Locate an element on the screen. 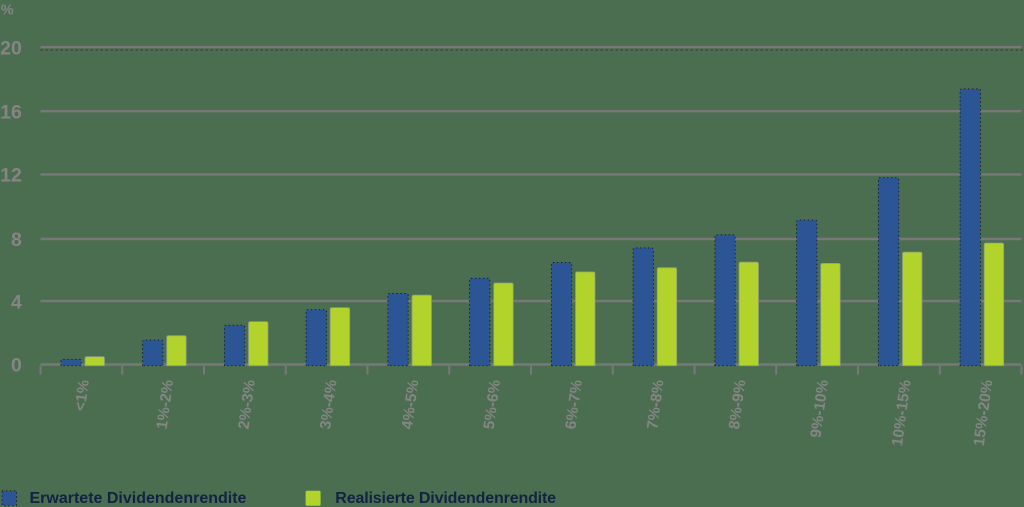 This screenshot has height=507, width=1024. svg-text: <1% is located at coordinates (82, 394).